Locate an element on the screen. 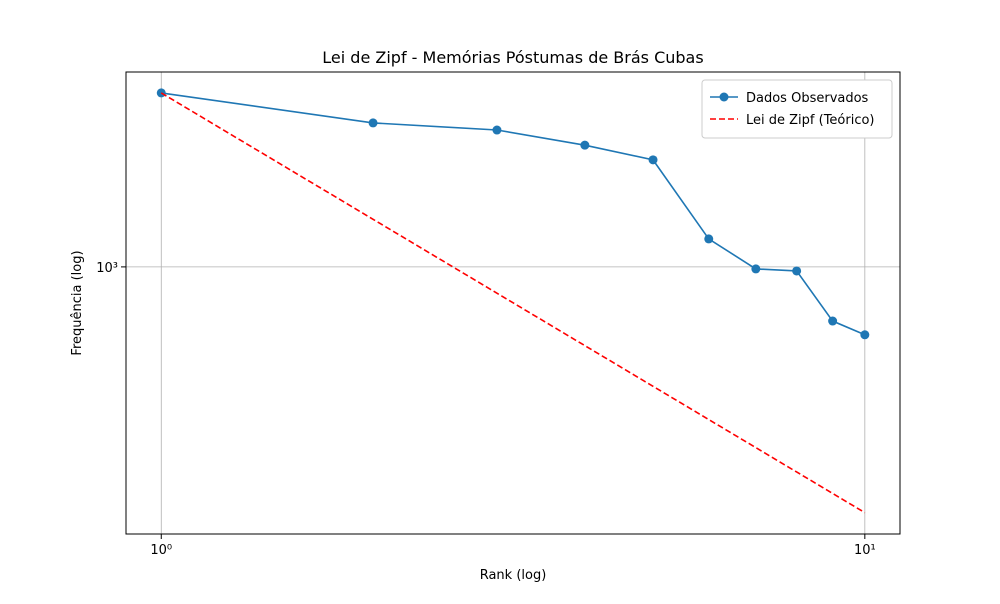 This screenshot has height=604, width=1000. x-tick-label: 10¹ is located at coordinates (865, 550).